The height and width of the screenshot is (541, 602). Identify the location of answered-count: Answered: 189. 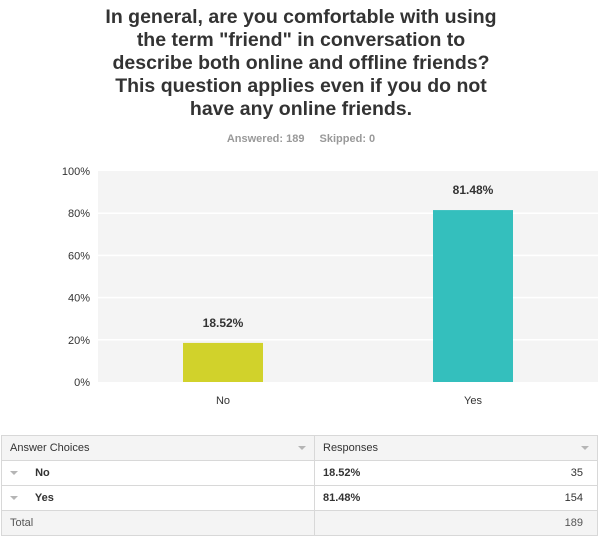
(265, 139).